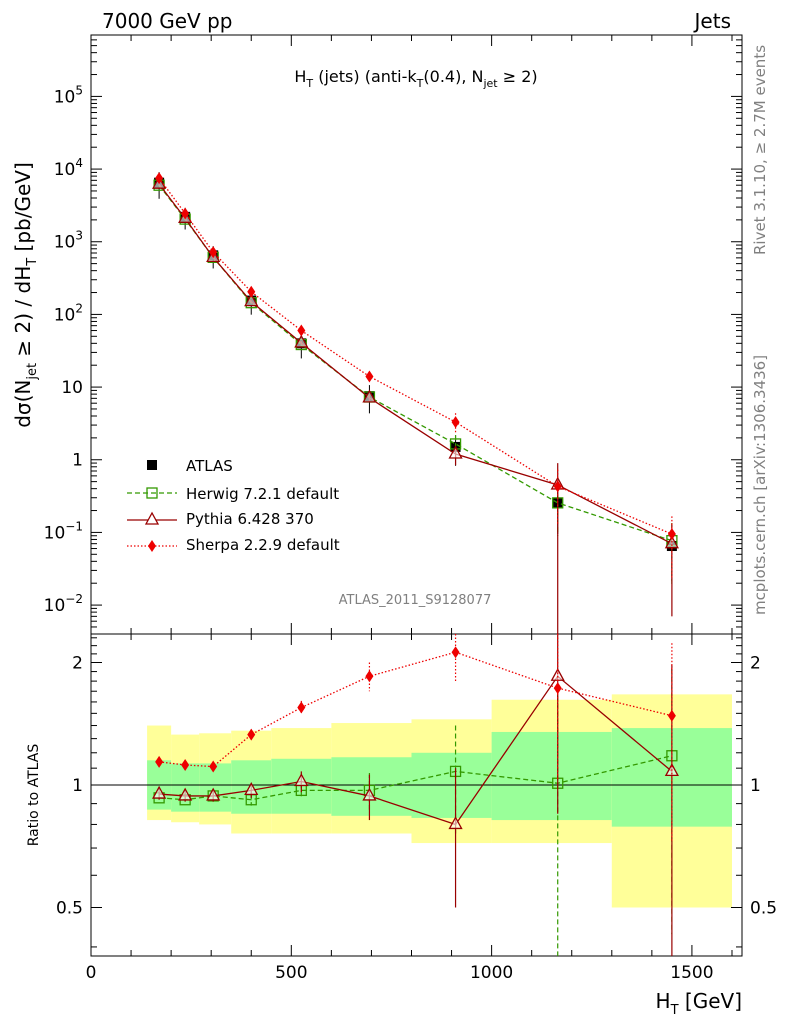 The width and height of the screenshot is (786, 1024). I want to click on y-tick-label: 10⁴, so click(68, 168).